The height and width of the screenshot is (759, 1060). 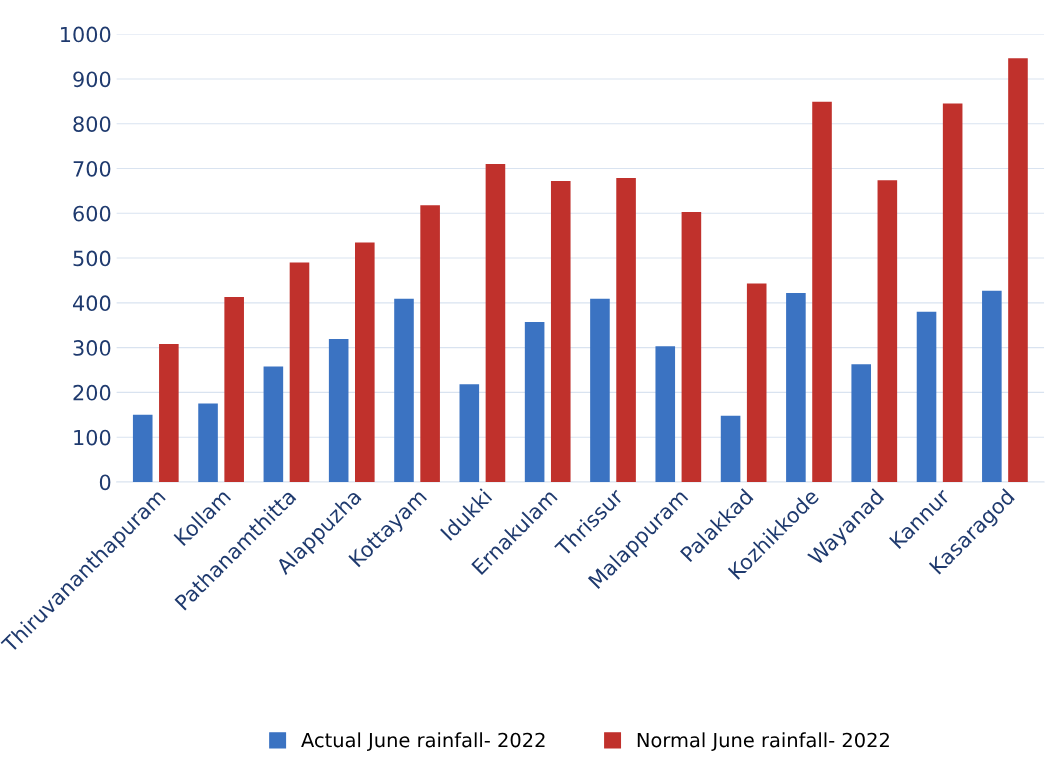 What do you see at coordinates (91, 303) in the screenshot?
I see `y-tick-label: 400` at bounding box center [91, 303].